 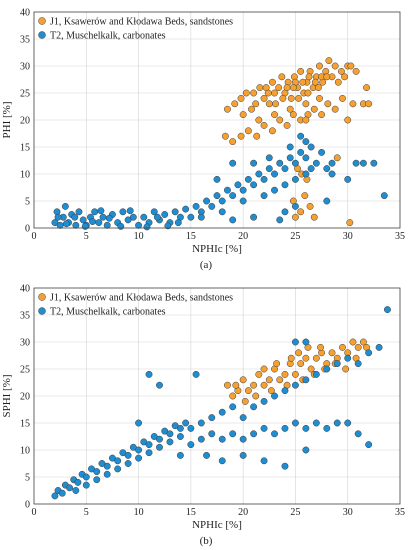 I want to click on legend-marker, so click(x=42, y=35).